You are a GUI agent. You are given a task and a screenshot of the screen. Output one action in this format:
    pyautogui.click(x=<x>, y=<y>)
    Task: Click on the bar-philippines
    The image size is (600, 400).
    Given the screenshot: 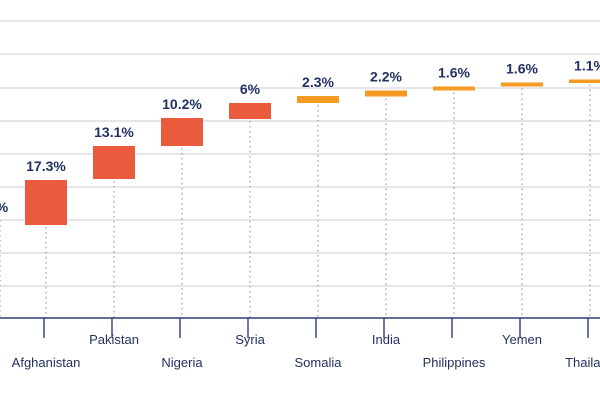 What is the action you would take?
    pyautogui.click(x=454, y=88)
    